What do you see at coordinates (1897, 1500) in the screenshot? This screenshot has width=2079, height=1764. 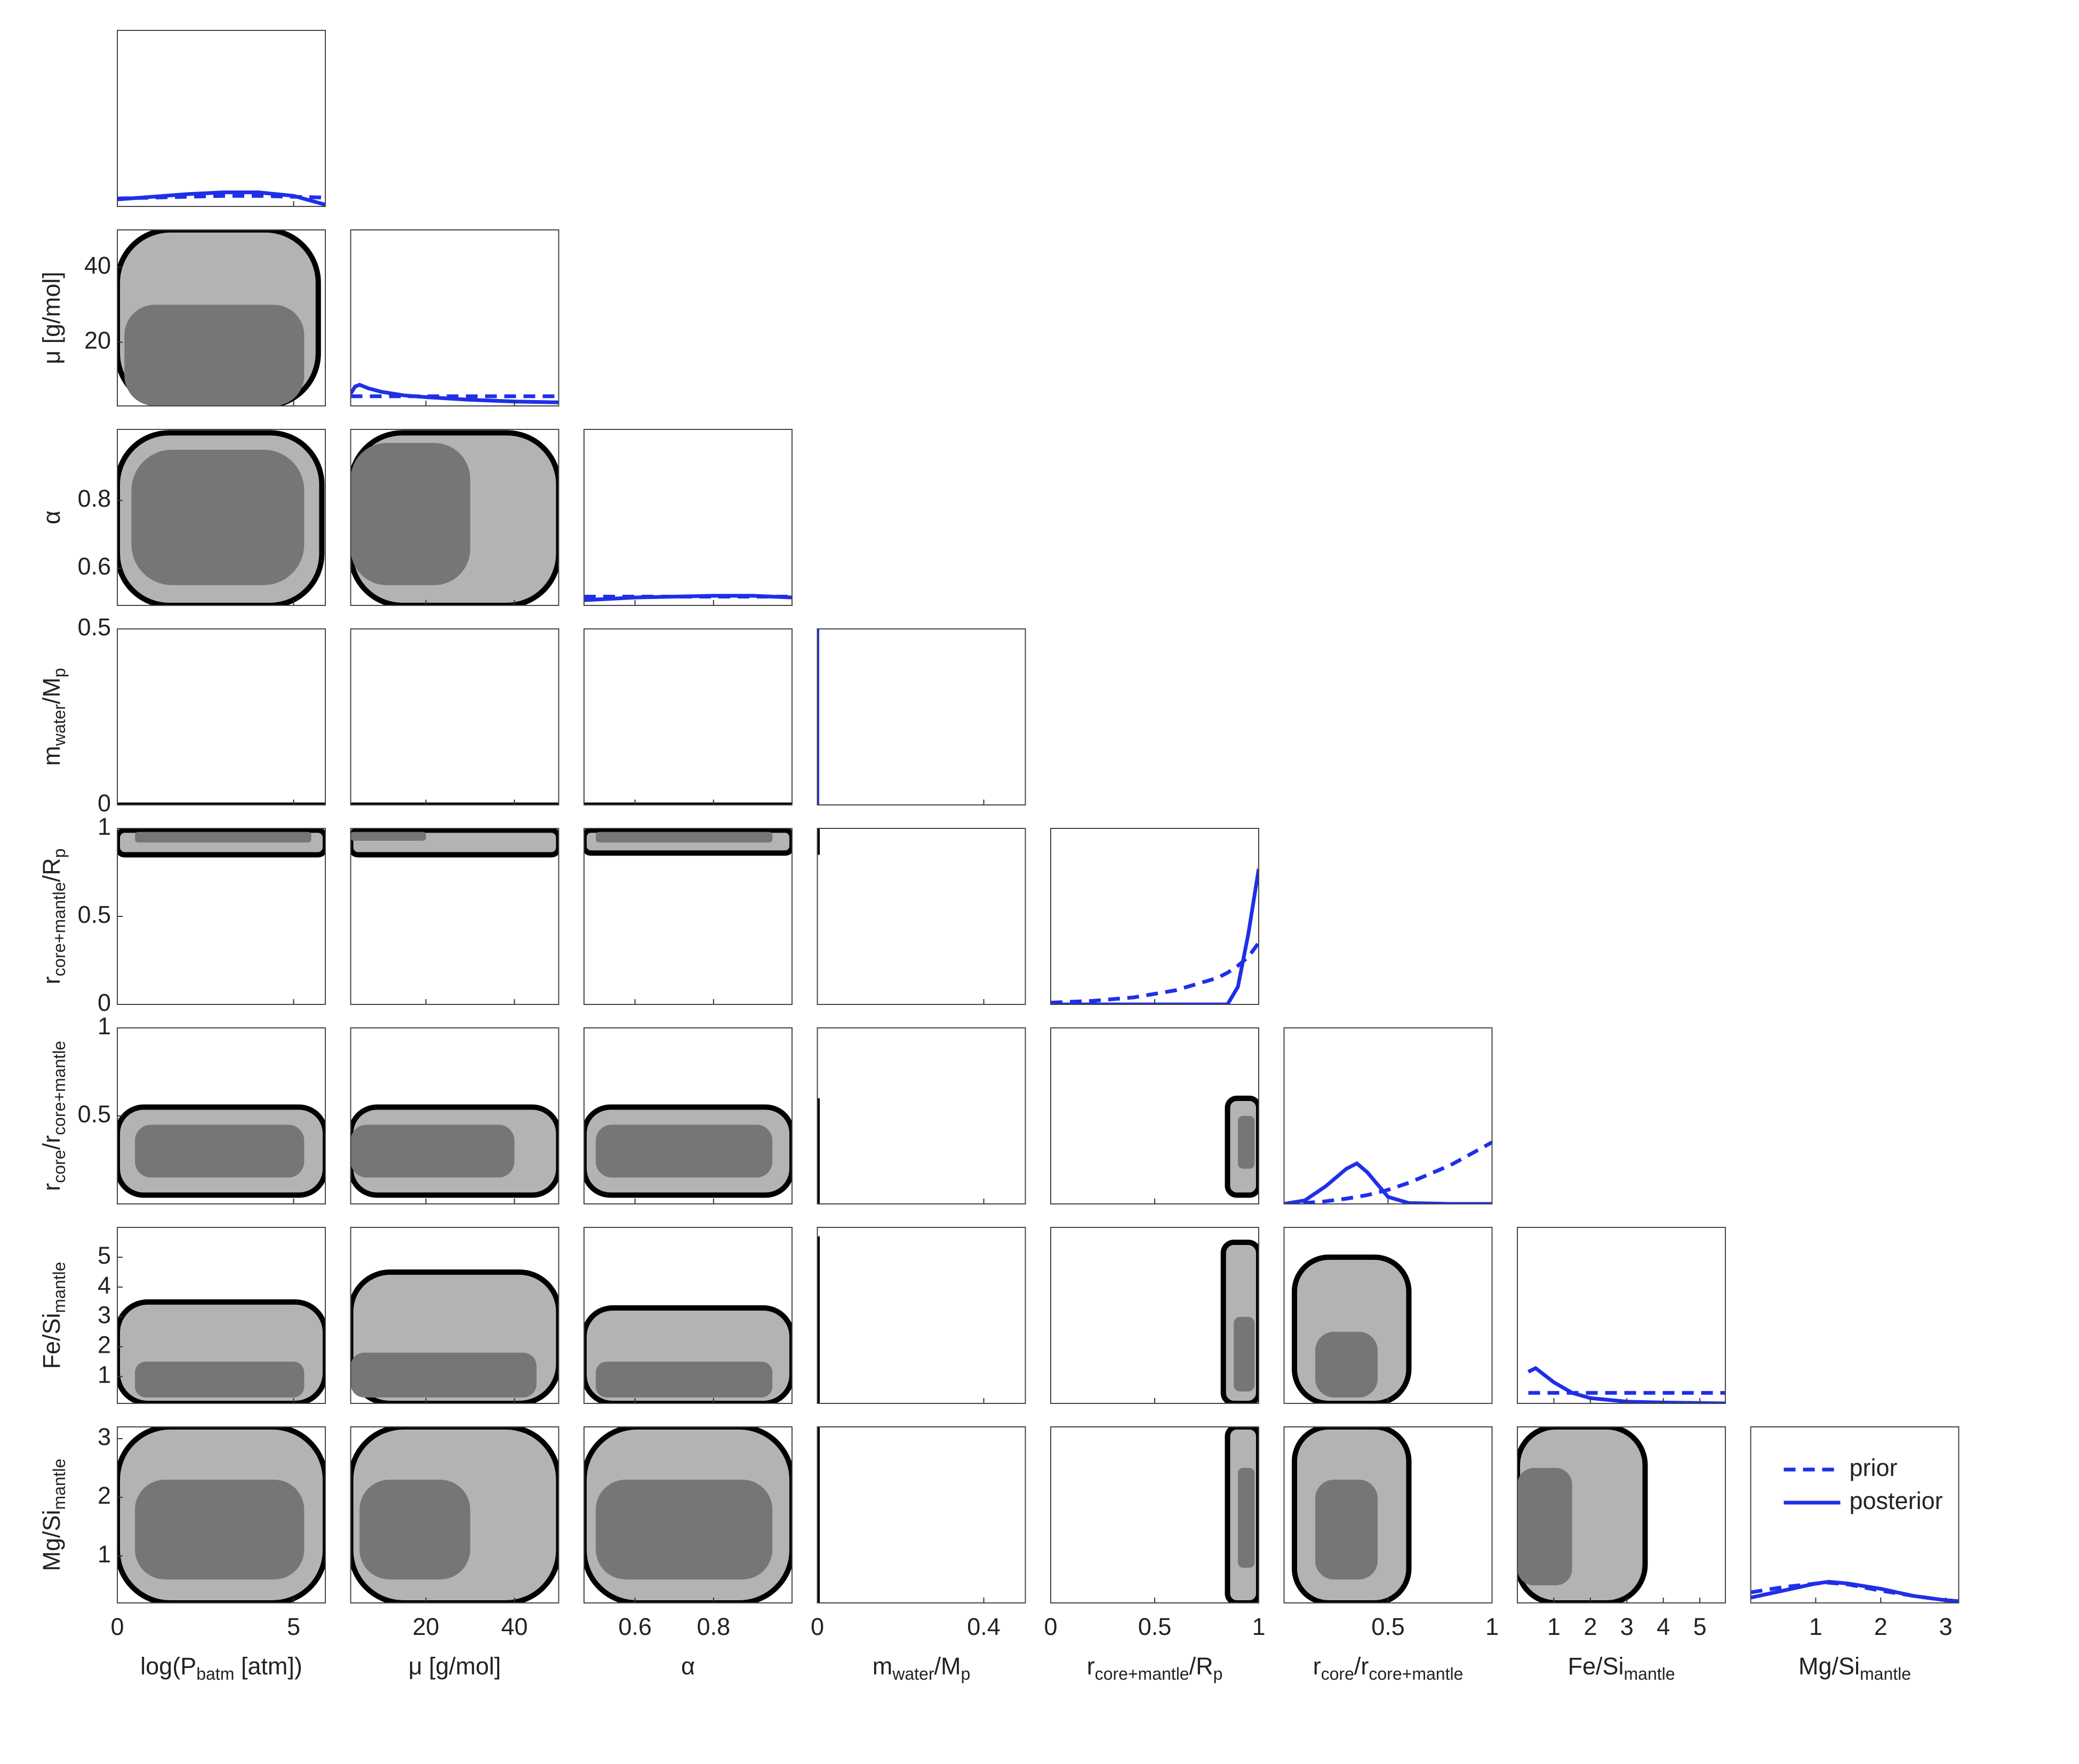 I see `legend-label: posterior` at bounding box center [1897, 1500].